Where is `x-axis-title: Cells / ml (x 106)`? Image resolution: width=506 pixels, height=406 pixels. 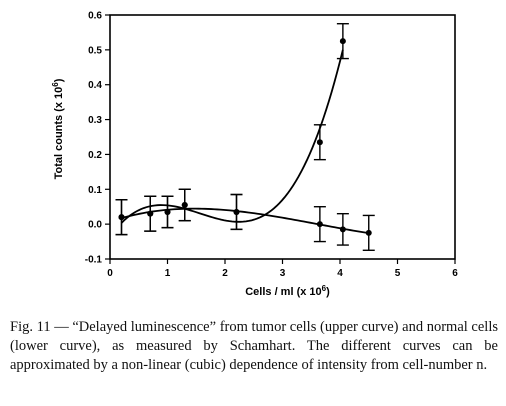 x-axis-title: Cells / ml (x 106) is located at coordinates (287, 291).